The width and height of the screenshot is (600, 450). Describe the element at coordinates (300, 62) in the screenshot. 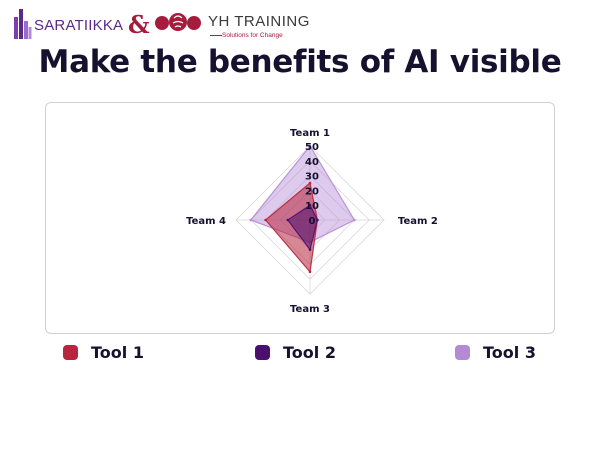

I see `page-title: Make the benefits of AI visible` at that location.